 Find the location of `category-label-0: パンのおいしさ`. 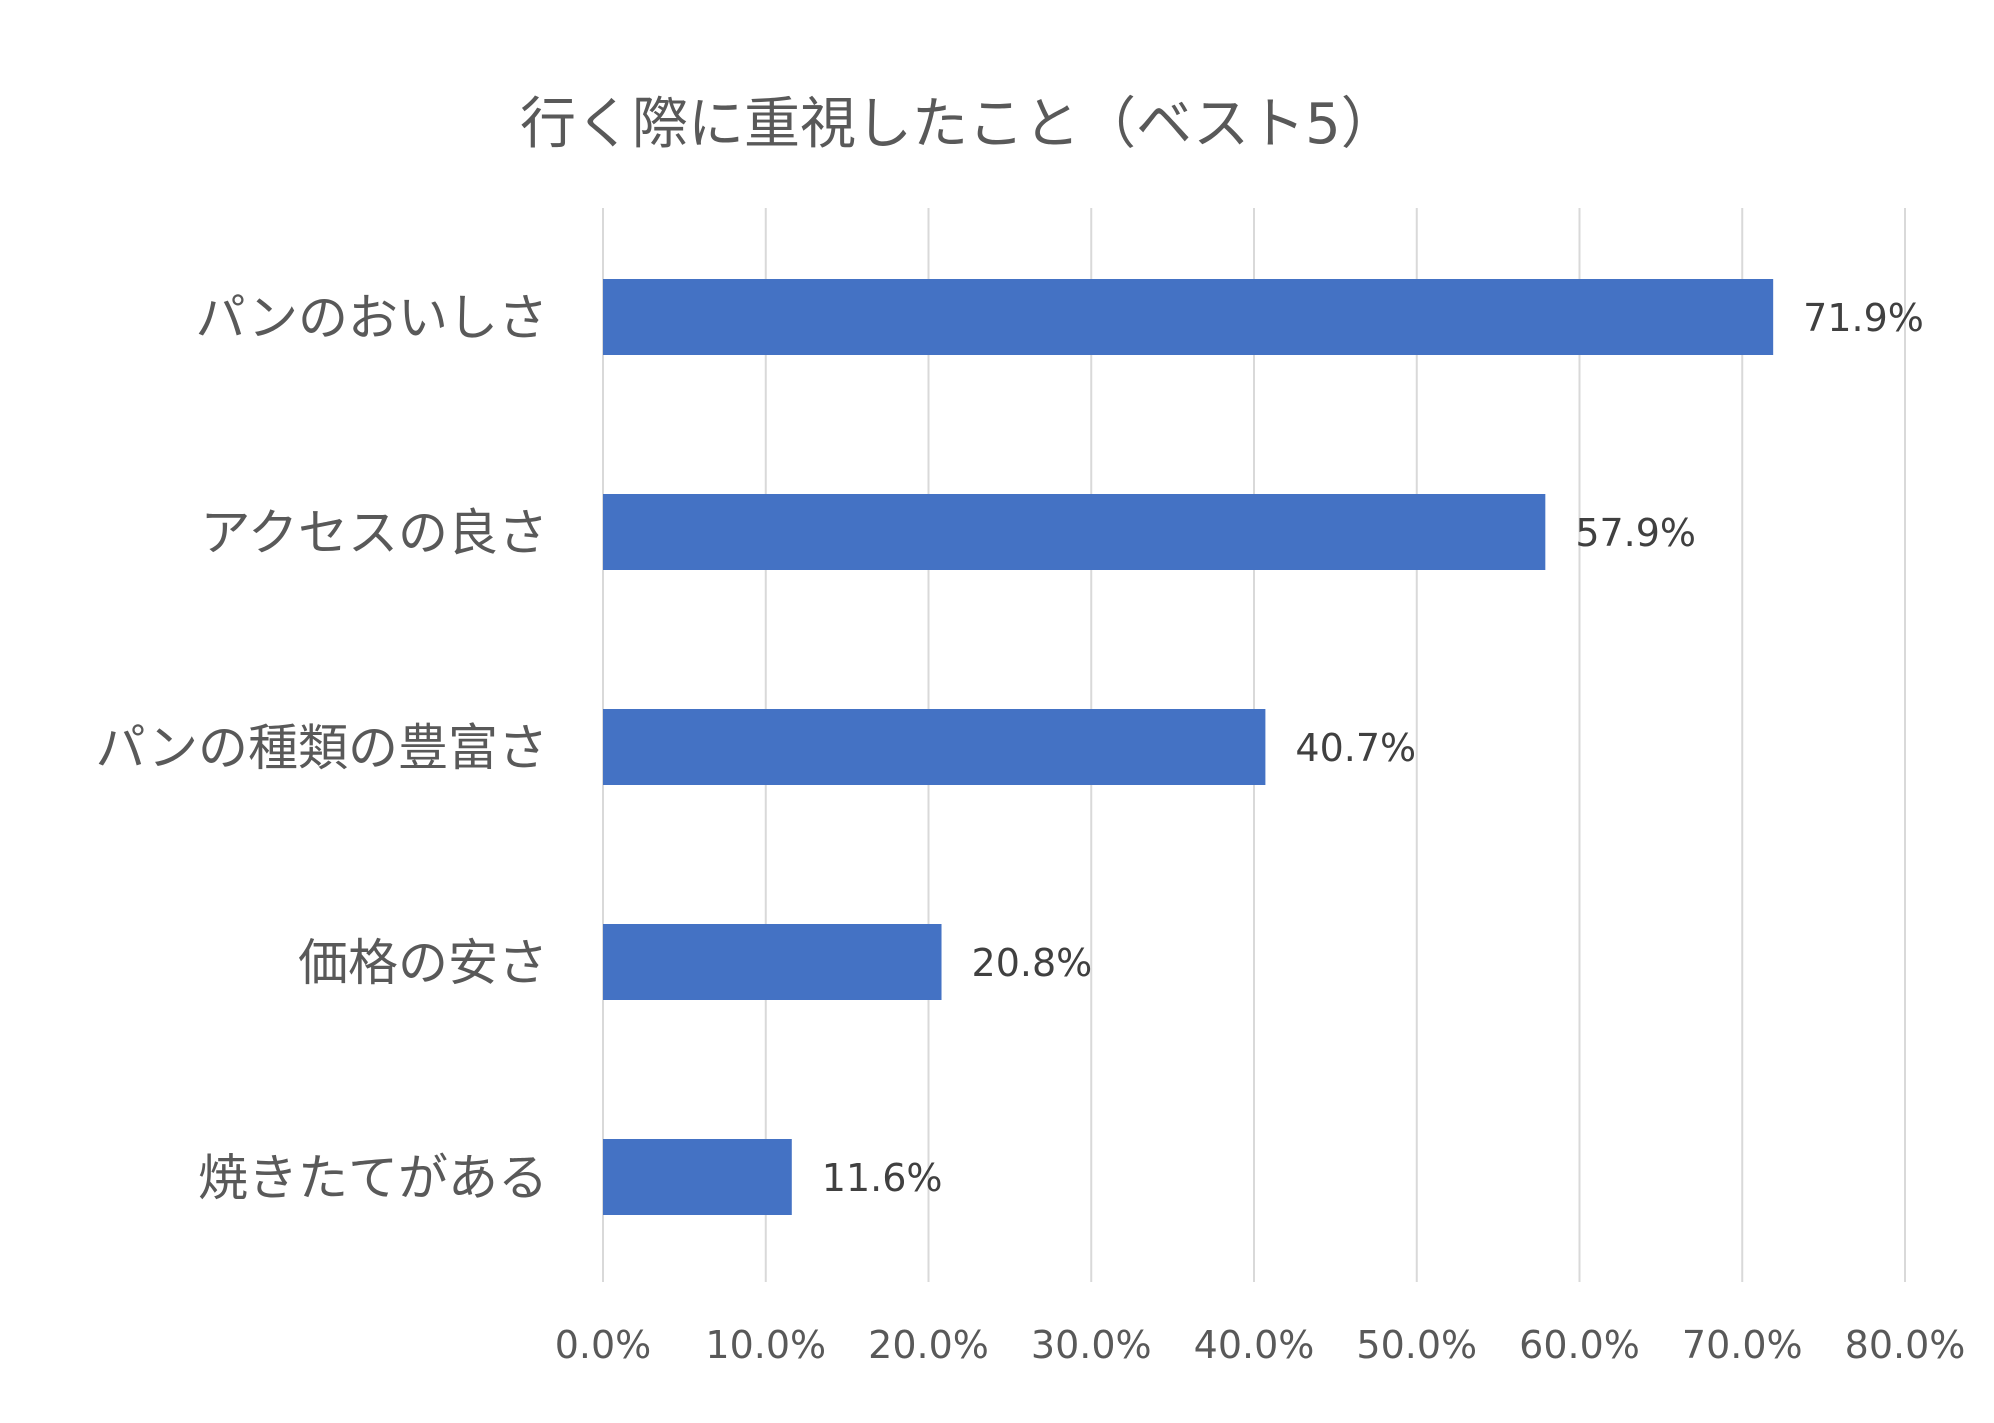

category-label-0: パンのおいしさ is located at coordinates (372, 318).